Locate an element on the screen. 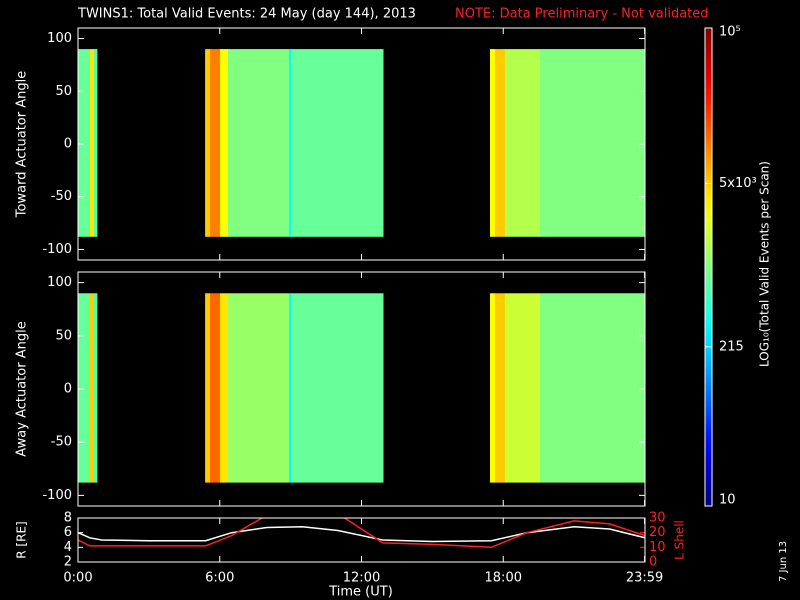 The height and width of the screenshot is (600, 800). panel-frame is located at coordinates (361, 540).